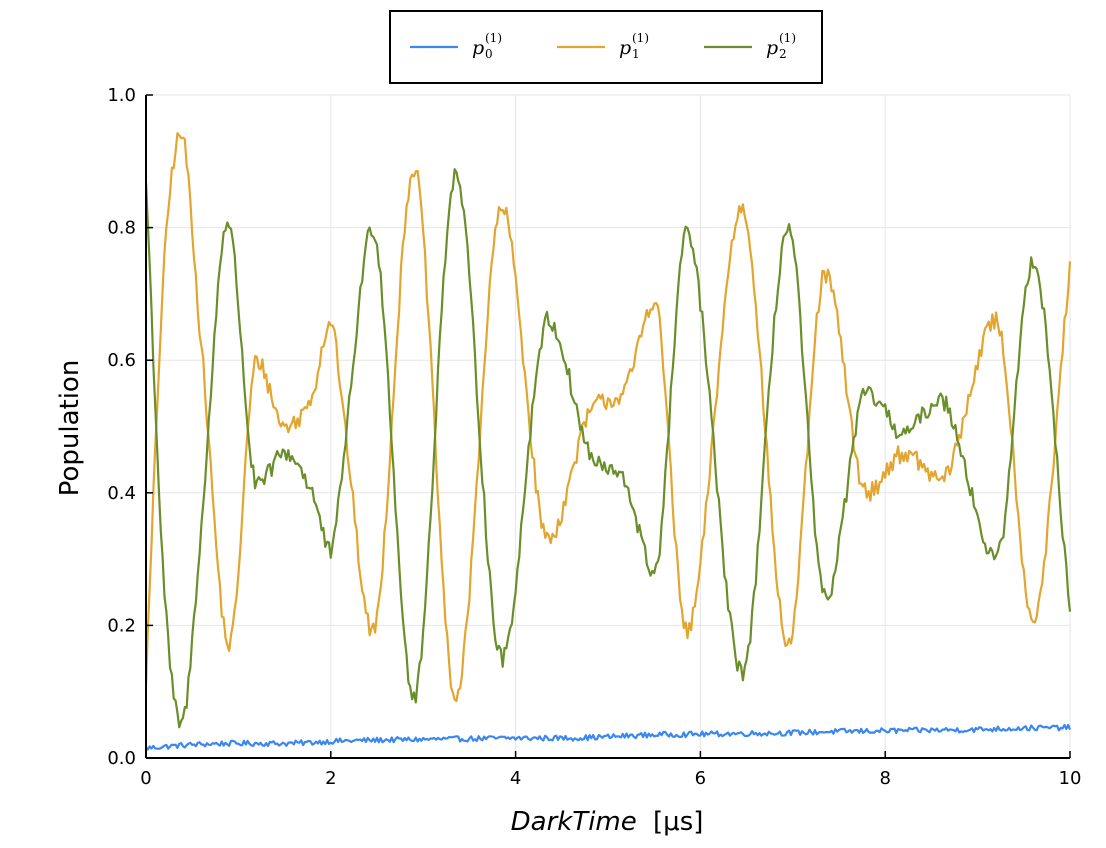 The height and width of the screenshot is (848, 1106). I want to click on y-tick-label: 0.4, so click(121, 493).